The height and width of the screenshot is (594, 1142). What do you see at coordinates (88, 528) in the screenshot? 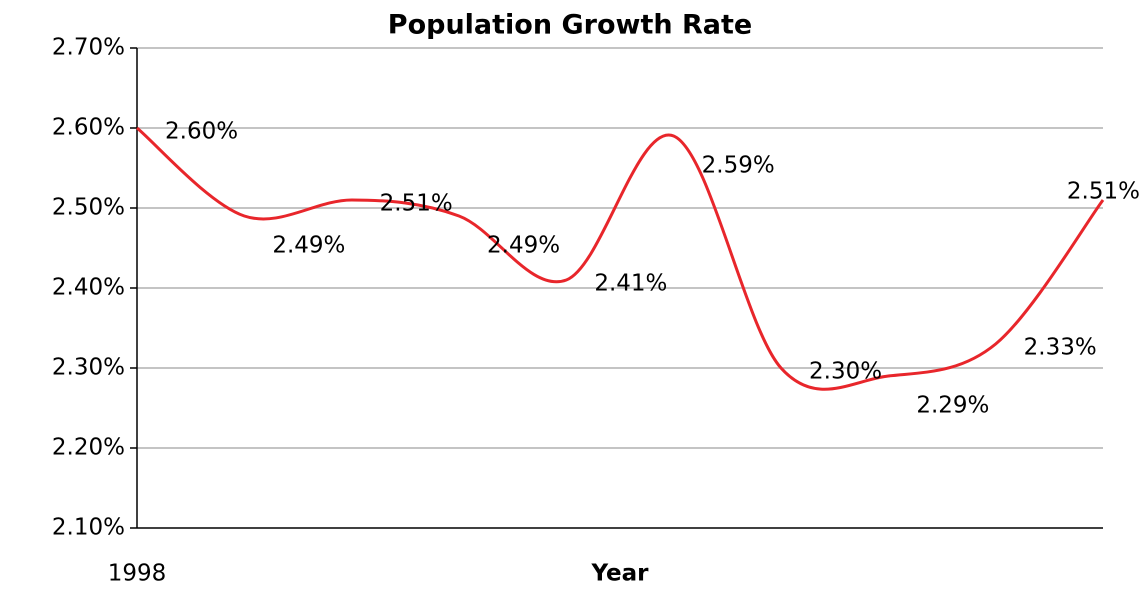
I see `y-tick-label: 2.10%` at bounding box center [88, 528].